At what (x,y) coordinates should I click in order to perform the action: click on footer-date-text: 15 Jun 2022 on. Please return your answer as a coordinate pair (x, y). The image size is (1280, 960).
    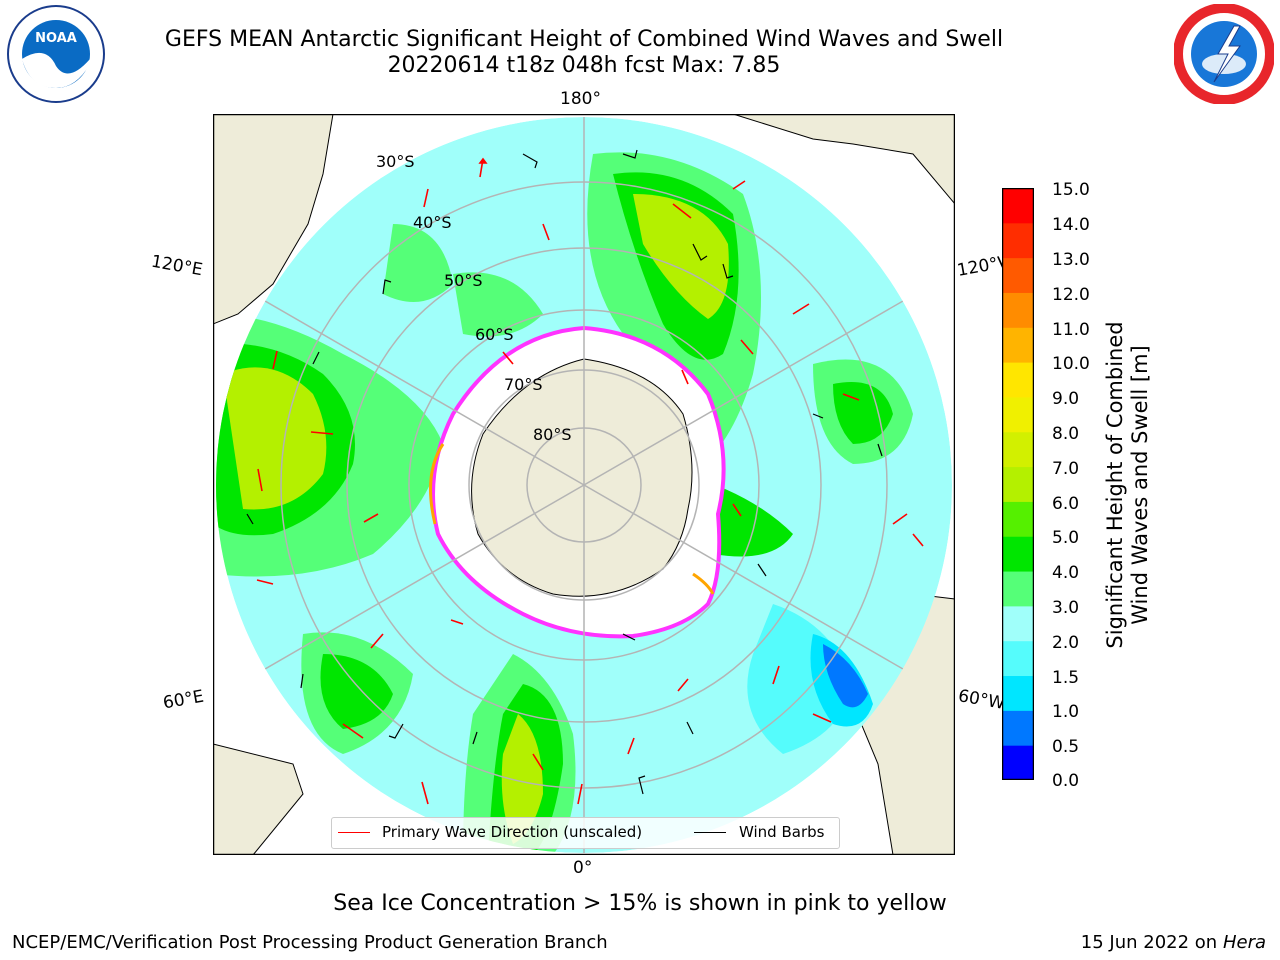
    Looking at the image, I should click on (1149, 942).